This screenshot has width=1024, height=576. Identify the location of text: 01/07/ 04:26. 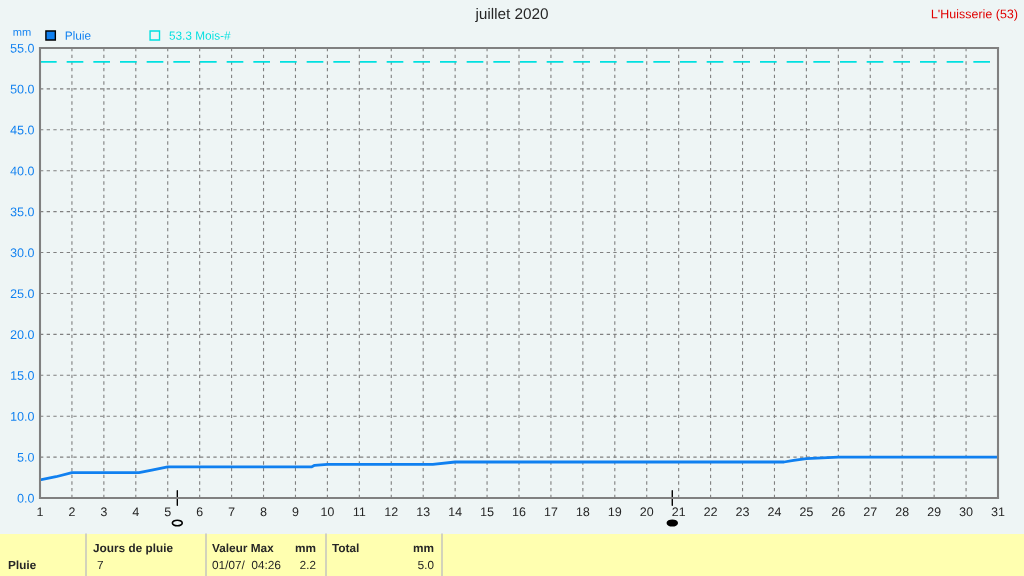
(246, 565).